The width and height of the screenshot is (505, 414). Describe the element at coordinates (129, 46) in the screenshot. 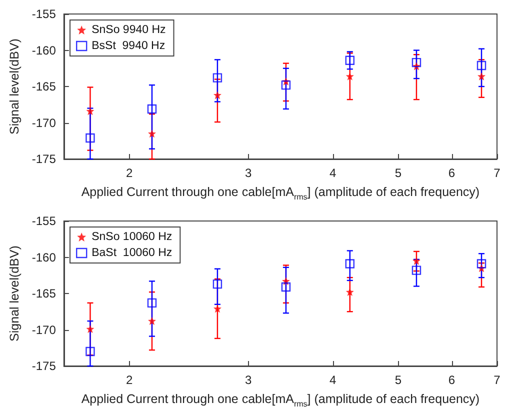

I see `legend-label: BsSt 9940 Hz` at that location.